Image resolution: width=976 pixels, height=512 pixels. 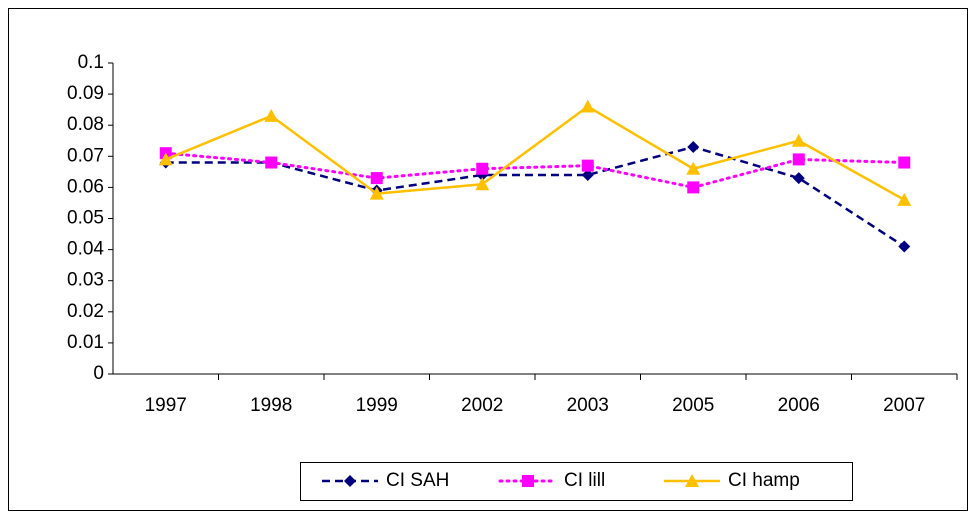 What do you see at coordinates (904, 405) in the screenshot?
I see `x-tick-label: 2007` at bounding box center [904, 405].